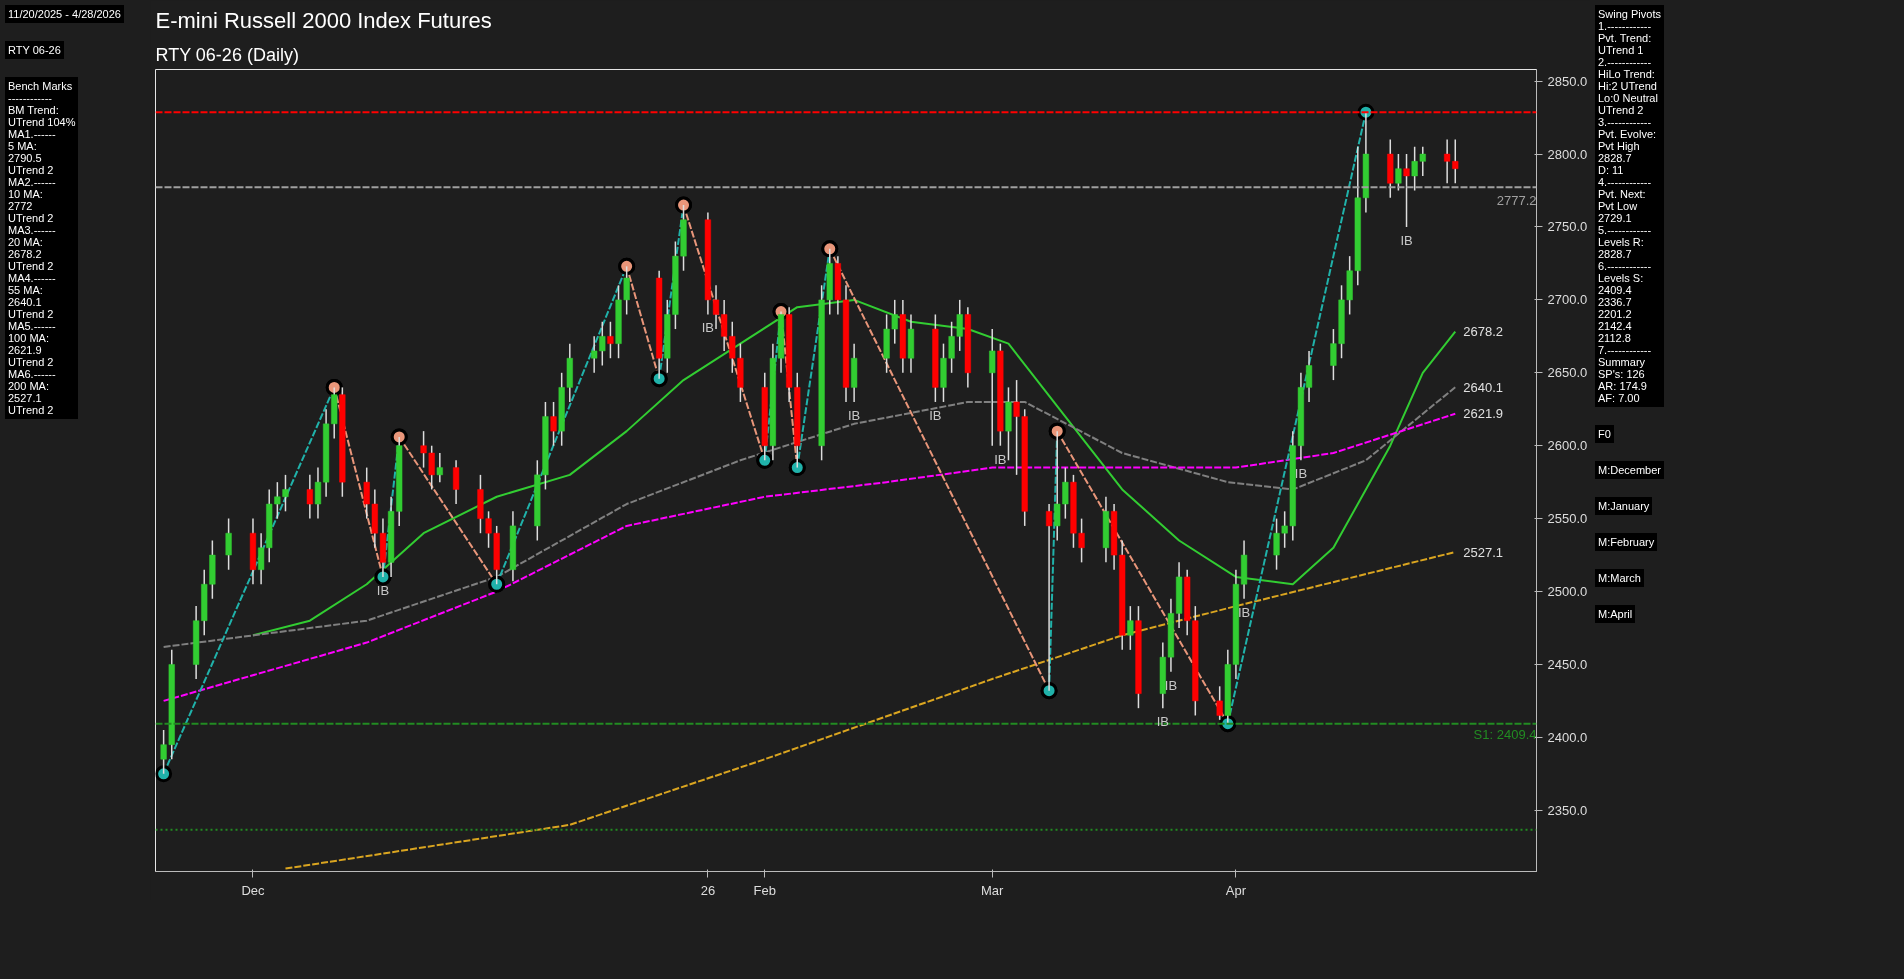 The height and width of the screenshot is (979, 1904). What do you see at coordinates (1567, 154) in the screenshot?
I see `y-tick-label: 2800.0` at bounding box center [1567, 154].